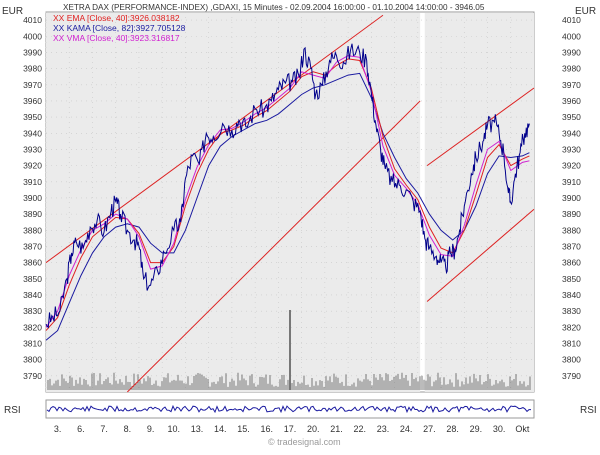 The image size is (600, 455). I want to click on y-tick-label-left: 3950, so click(32, 117).